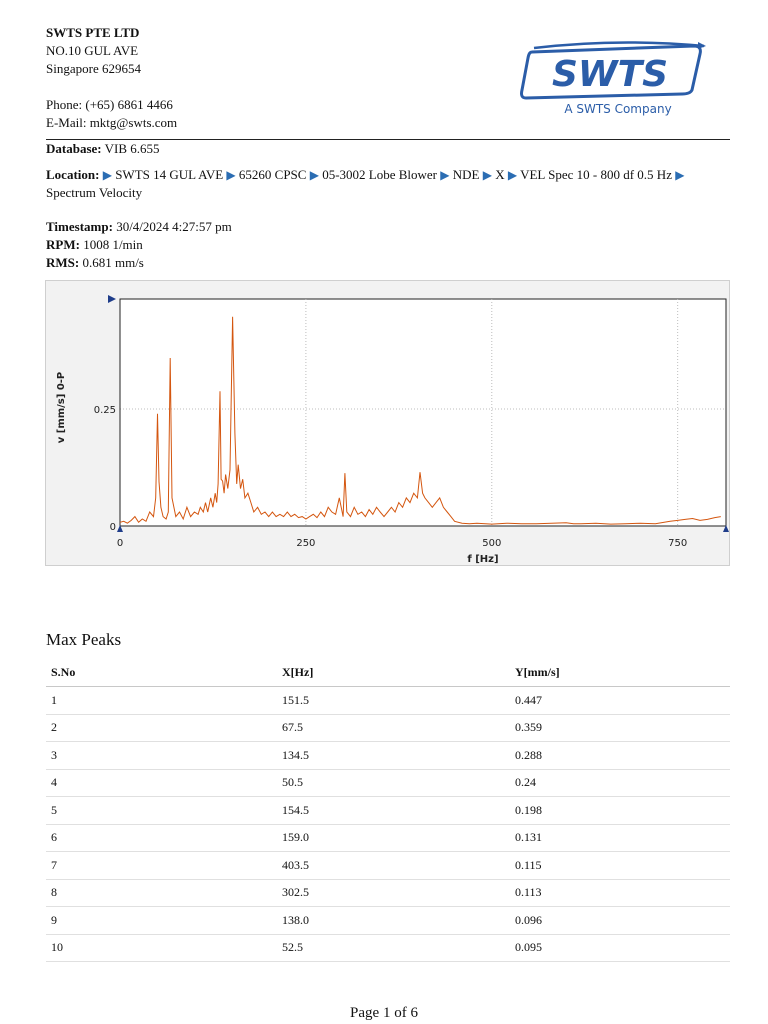 Image resolution: width=768 pixels, height=1024 pixels. I want to click on rms-line: RMS: 0.681 mm/s, so click(139, 263).